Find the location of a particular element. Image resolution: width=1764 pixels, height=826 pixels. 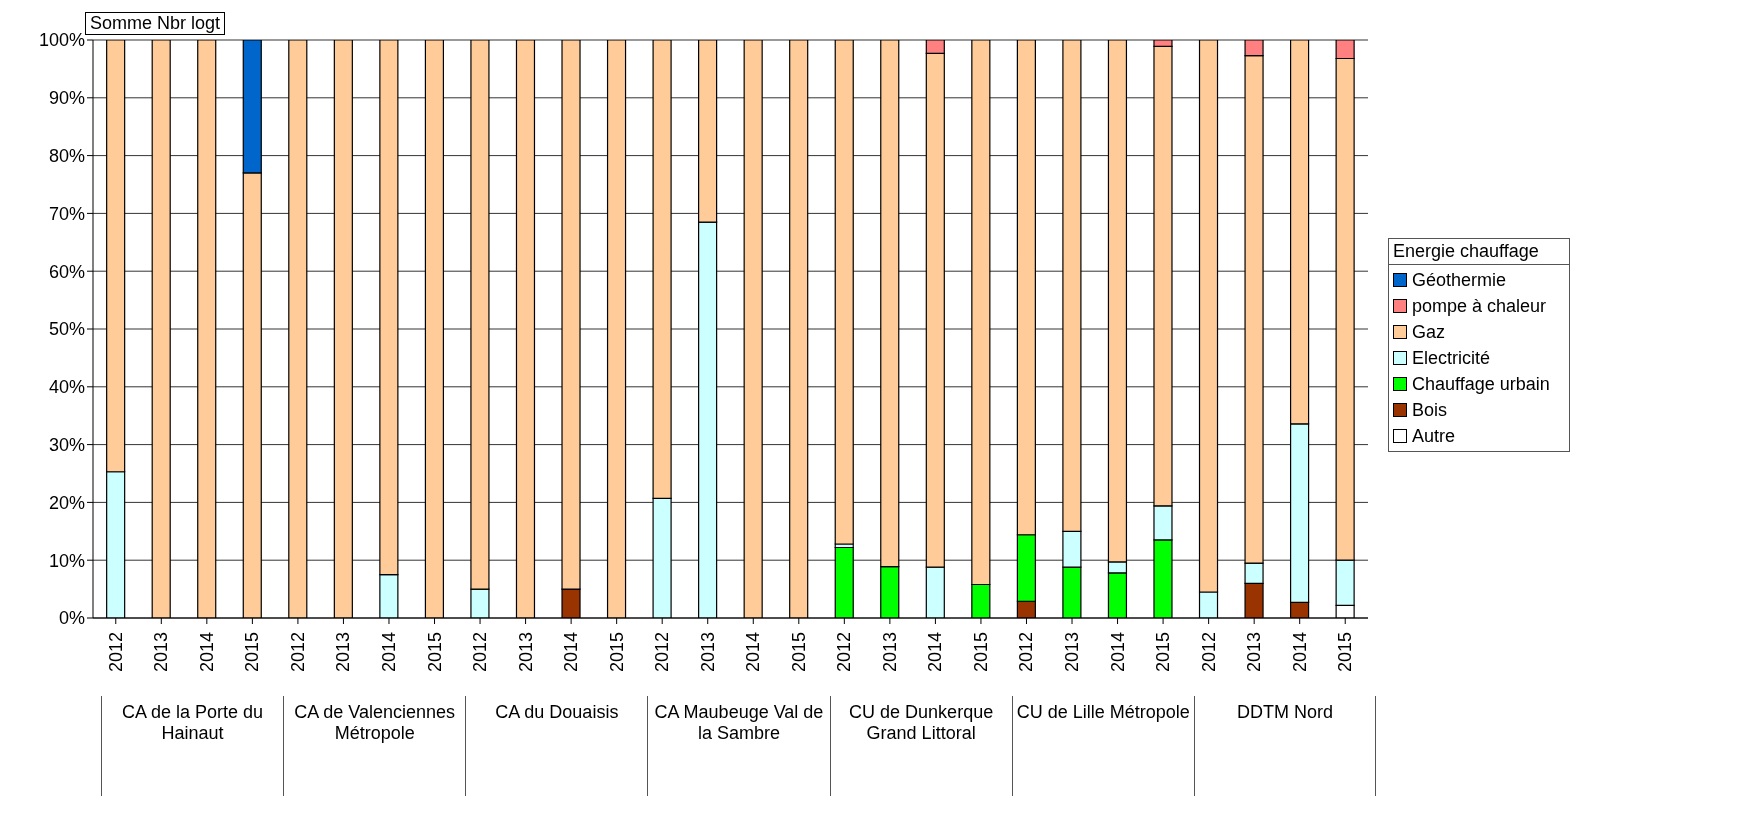

chart-title: Somme Nbr logt is located at coordinates (155, 23).